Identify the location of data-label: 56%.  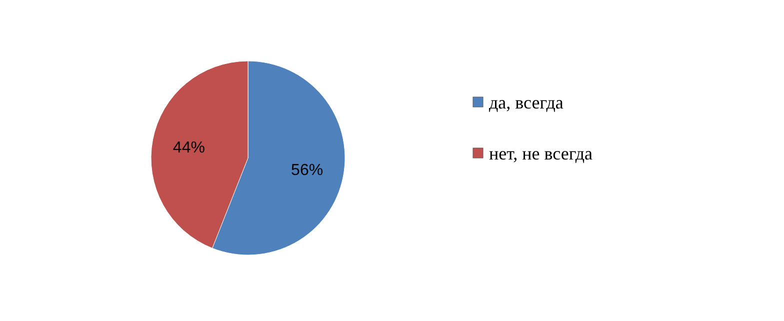
(307, 170).